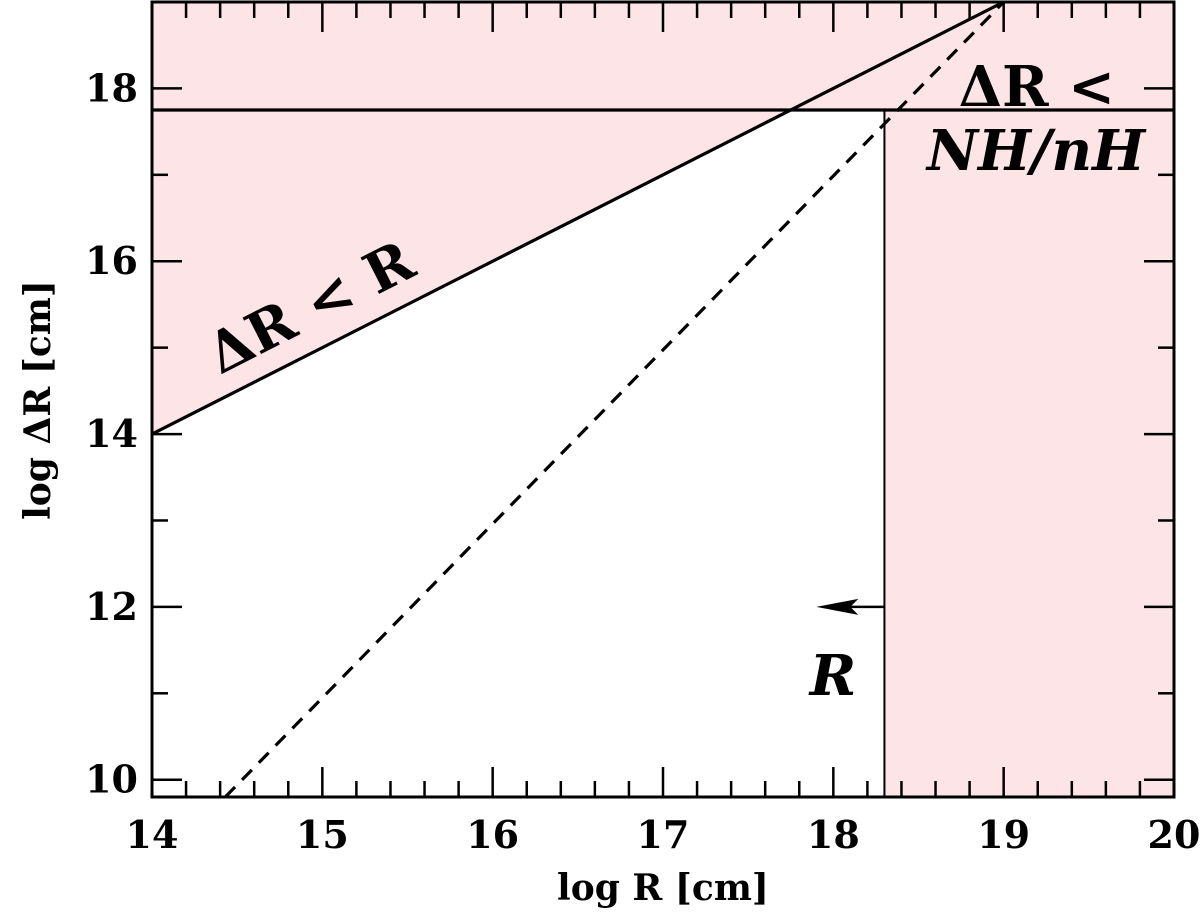 This screenshot has height=917, width=1200. Describe the element at coordinates (663, 834) in the screenshot. I see `x-tick-label: 17` at that location.